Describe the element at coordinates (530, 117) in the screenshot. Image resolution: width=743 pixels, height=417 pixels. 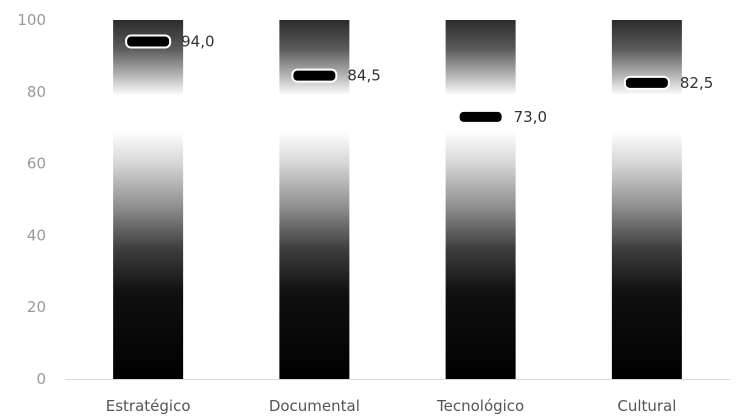
I see `value-label: 73,0` at that location.